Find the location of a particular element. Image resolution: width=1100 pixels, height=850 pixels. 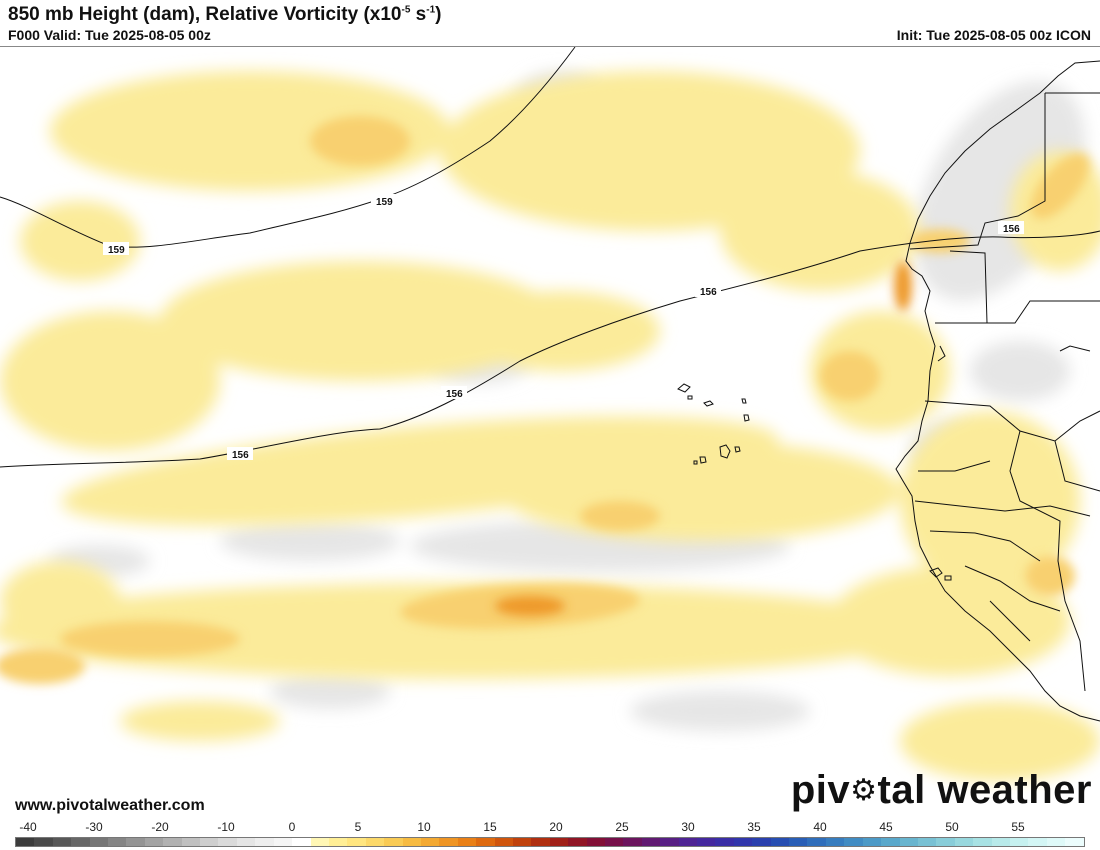

colorbar-tick-label: 5 is located at coordinates (358, 827).